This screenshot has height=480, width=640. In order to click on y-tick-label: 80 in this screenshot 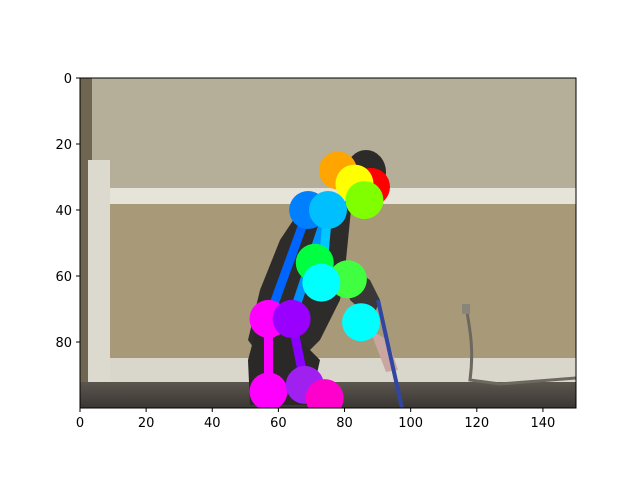, I will do `click(63, 343)`.